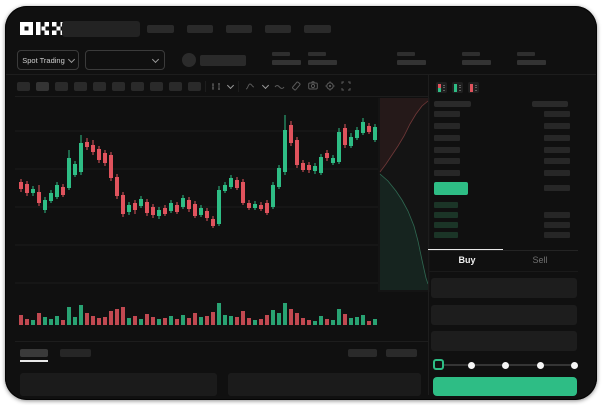  What do you see at coordinates (330, 86) in the screenshot?
I see `settings-icon` at bounding box center [330, 86].